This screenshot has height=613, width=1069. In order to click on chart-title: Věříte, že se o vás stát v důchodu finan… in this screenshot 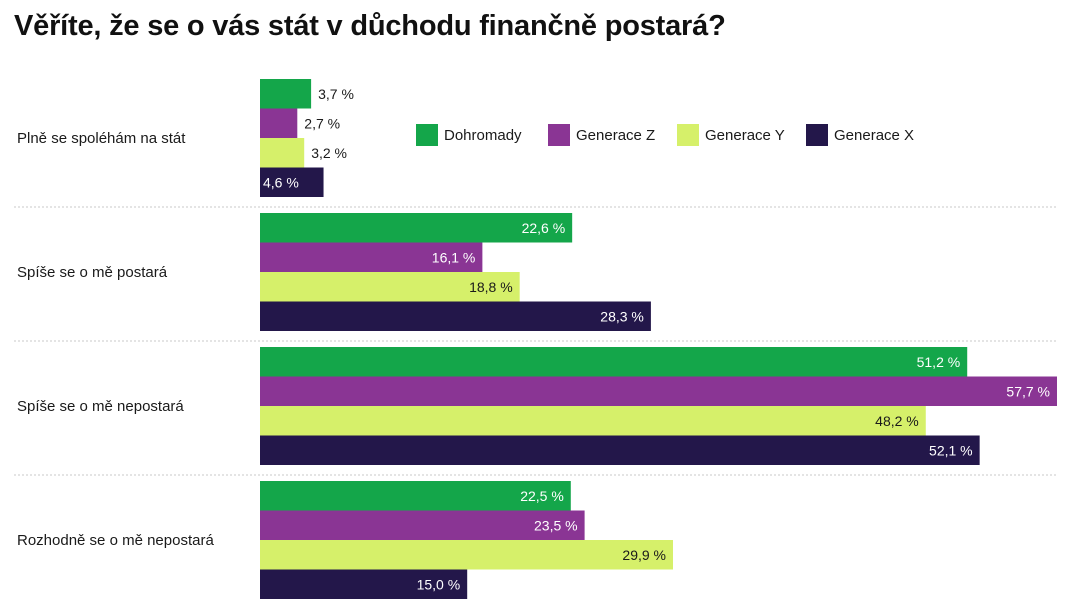, I will do `click(370, 26)`.